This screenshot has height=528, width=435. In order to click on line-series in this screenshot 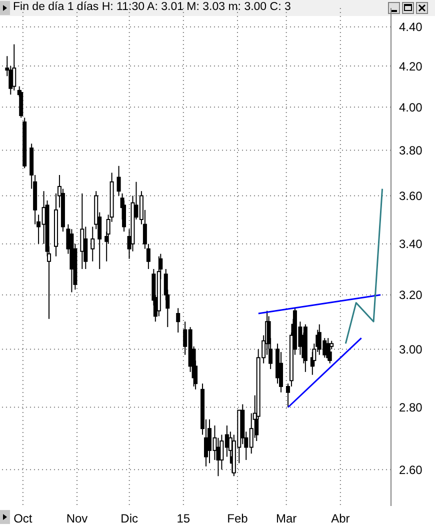, I will do `click(364, 266)`.